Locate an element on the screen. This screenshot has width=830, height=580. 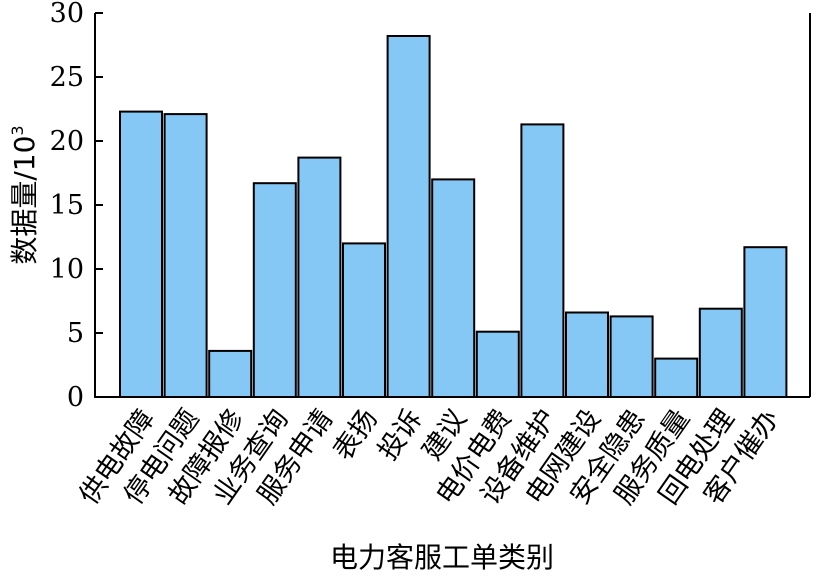
x-tick-label: 投诉 is located at coordinates (400, 435).